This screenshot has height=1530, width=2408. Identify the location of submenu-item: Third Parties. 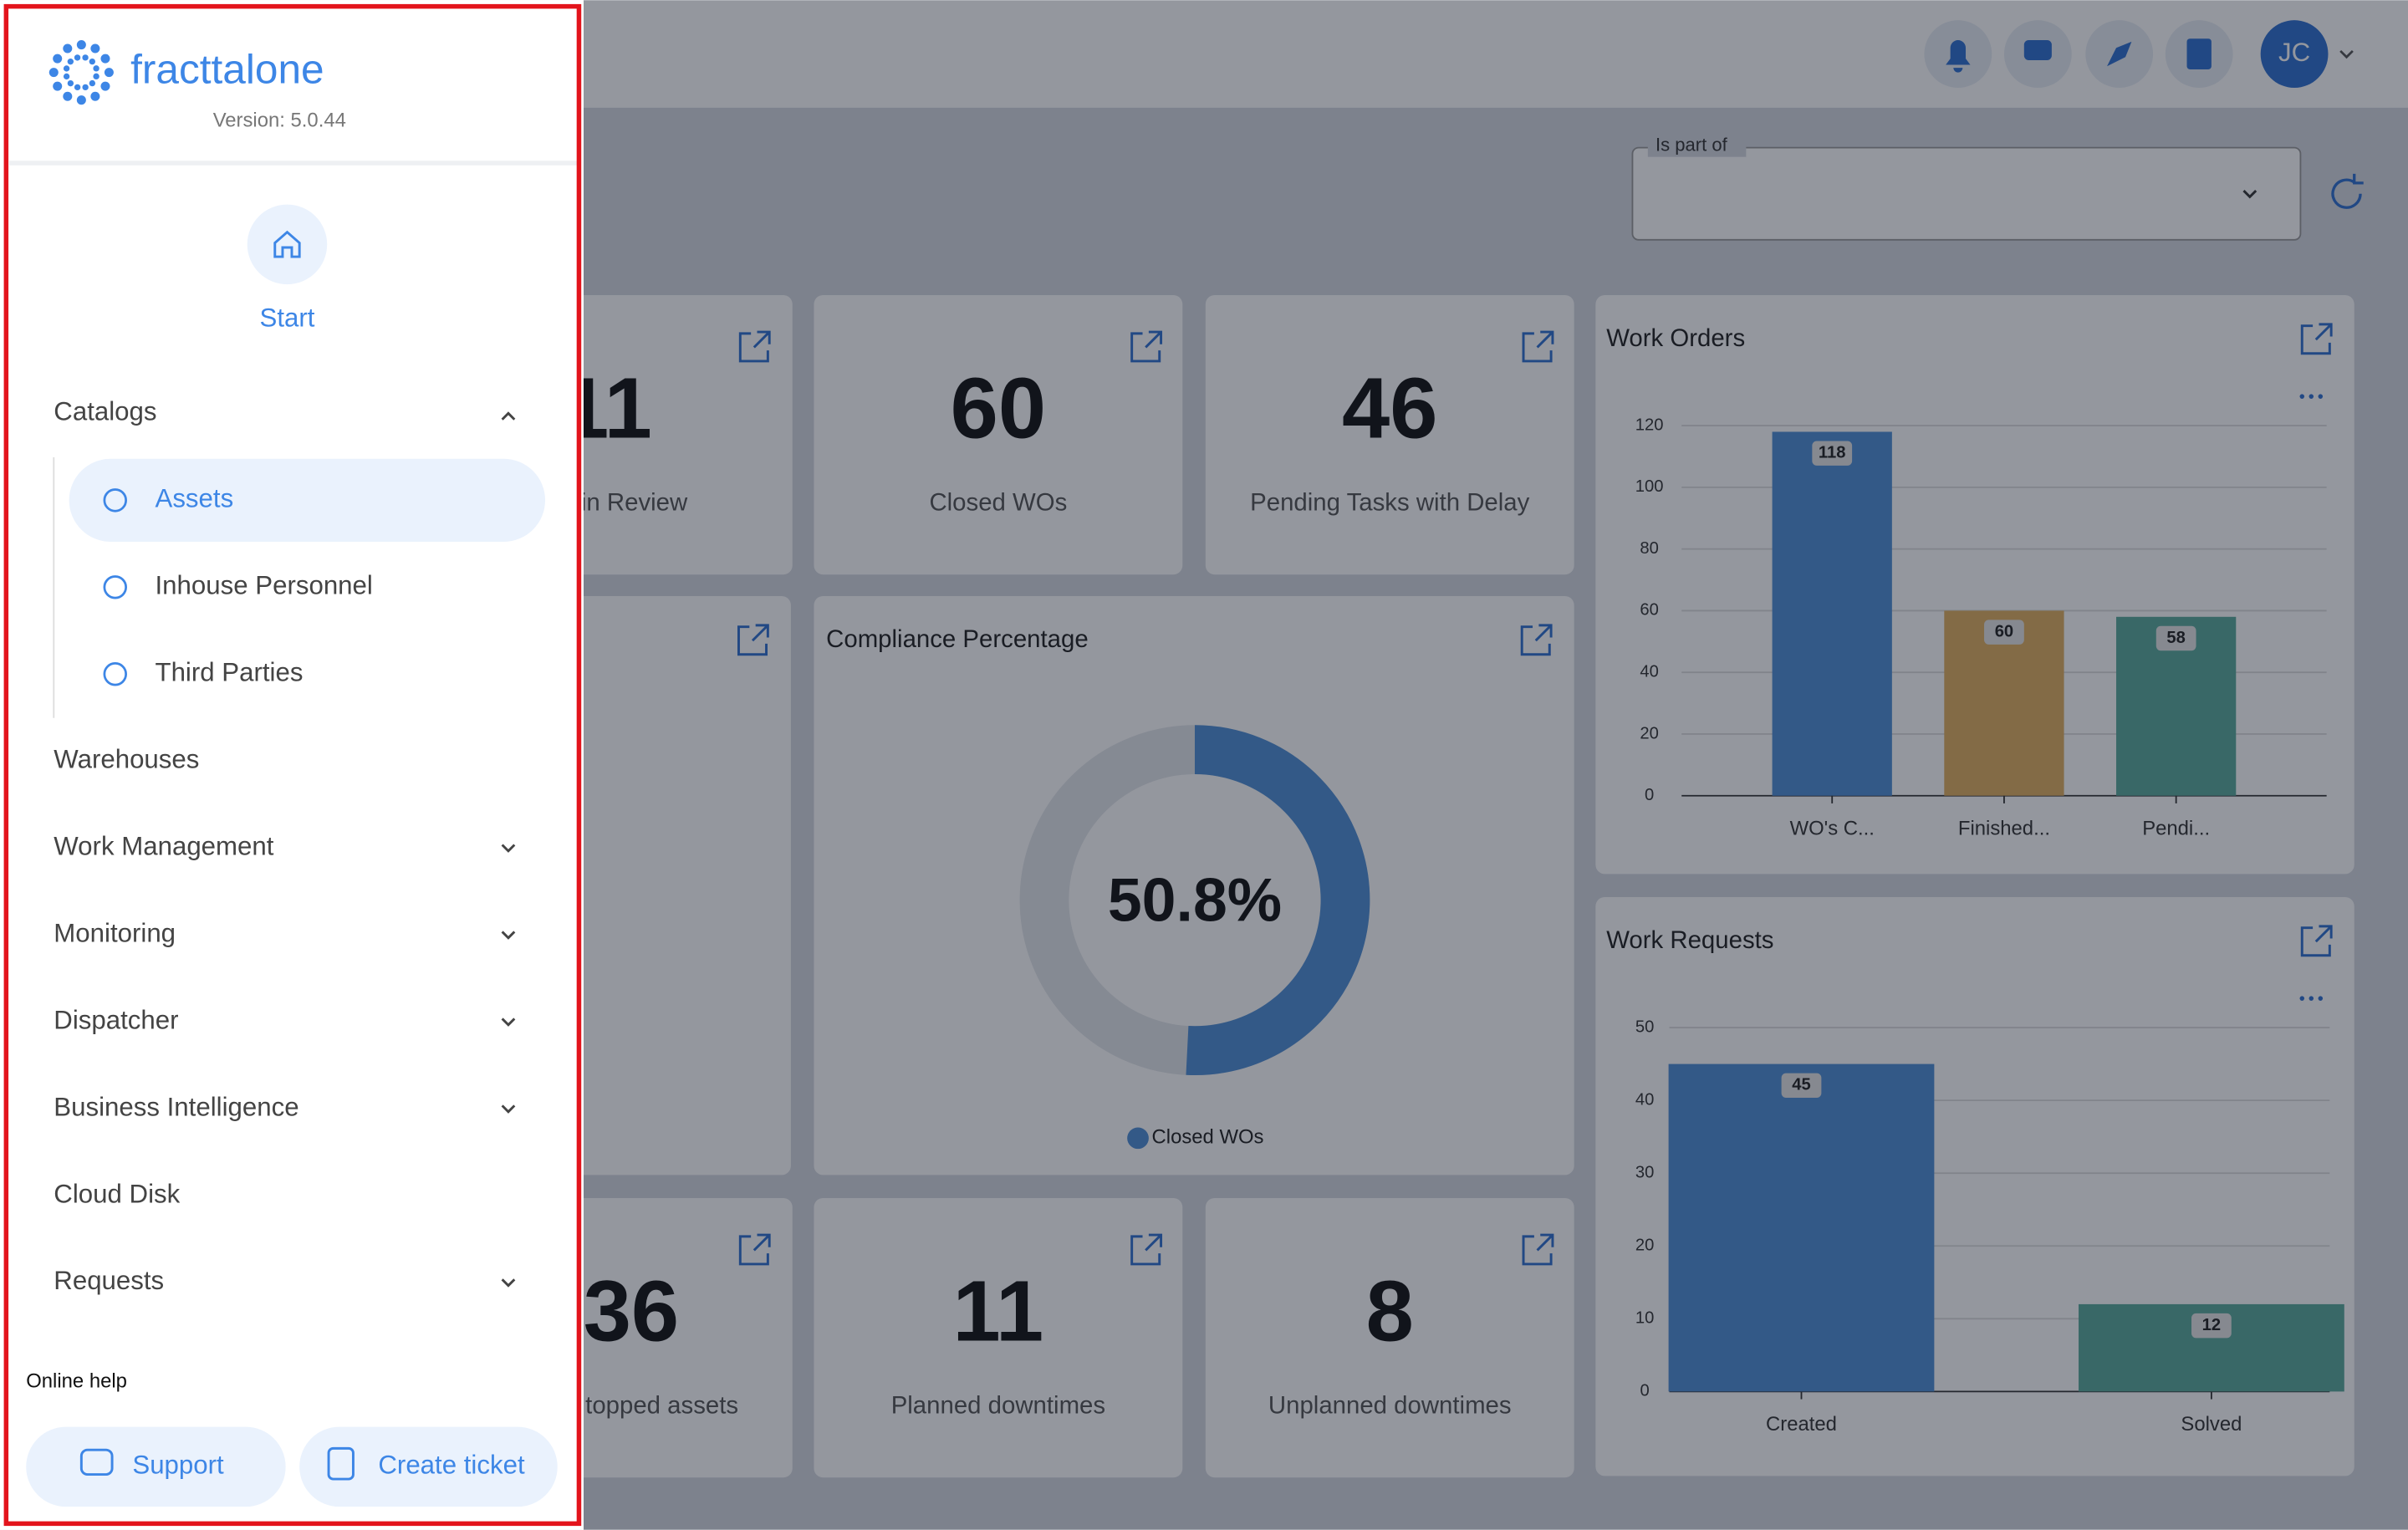
(230, 672).